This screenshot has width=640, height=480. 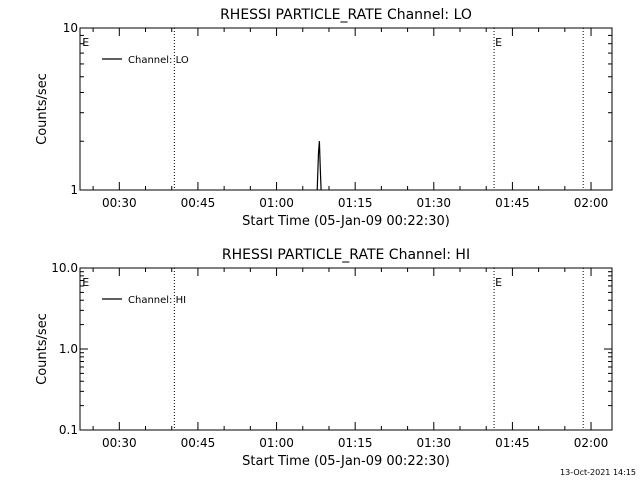 What do you see at coordinates (346, 15) in the screenshot?
I see `chart-title-lo: RHESSI PARTICLE_RATE Channel: LO` at bounding box center [346, 15].